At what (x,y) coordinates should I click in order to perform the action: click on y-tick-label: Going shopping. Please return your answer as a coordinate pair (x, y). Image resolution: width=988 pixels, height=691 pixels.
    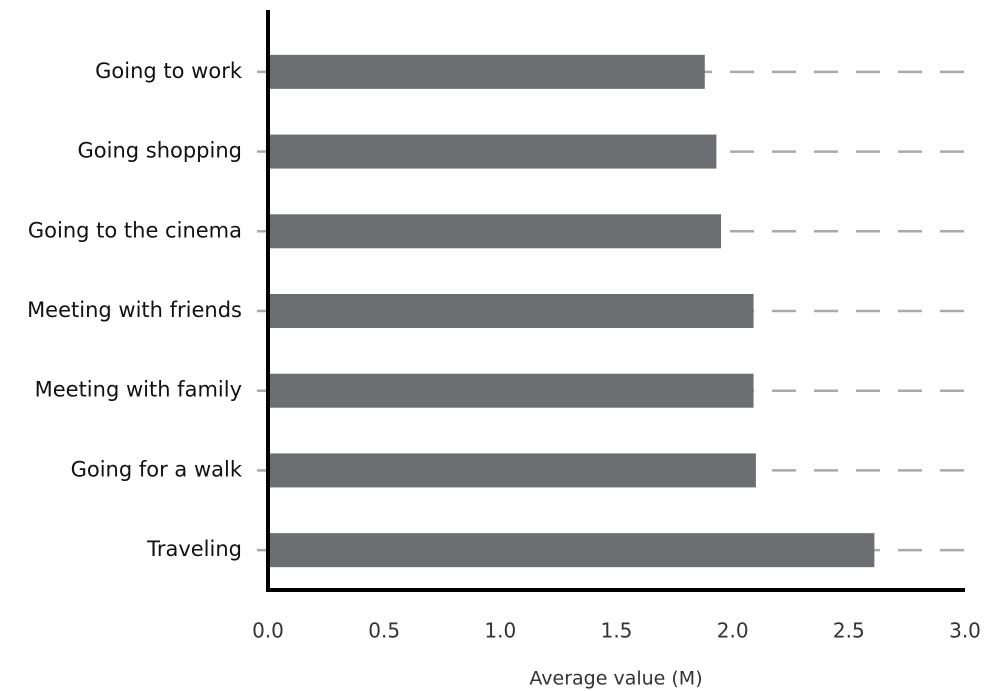
    Looking at the image, I should click on (159, 151).